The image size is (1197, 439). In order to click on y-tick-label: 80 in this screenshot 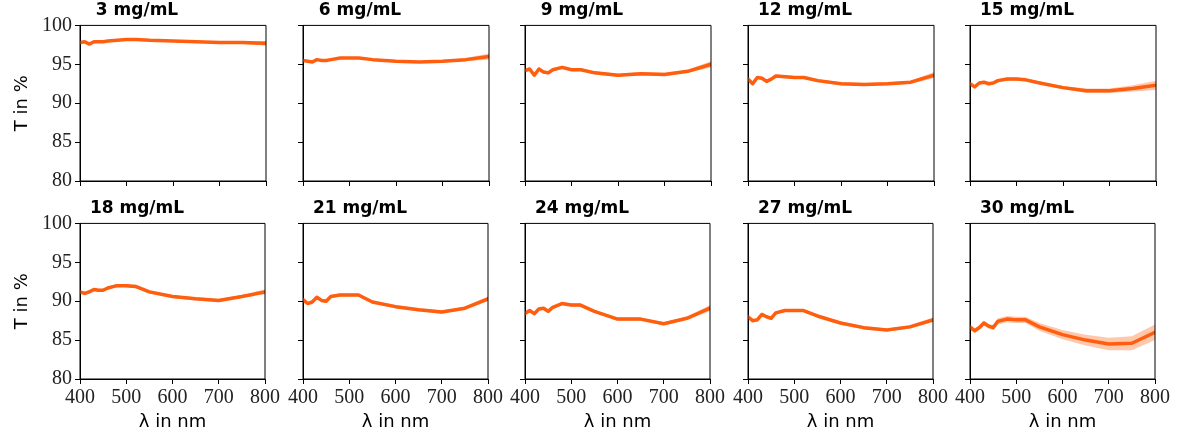, I will do `click(62, 179)`.